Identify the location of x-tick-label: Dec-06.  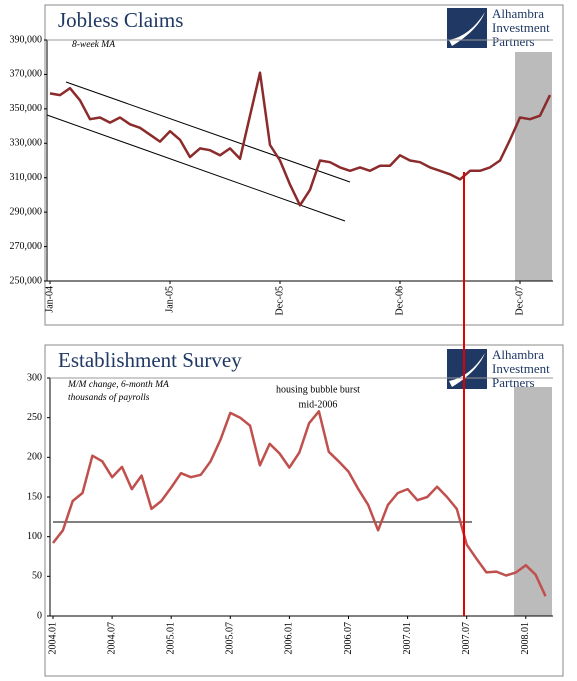
(399, 300).